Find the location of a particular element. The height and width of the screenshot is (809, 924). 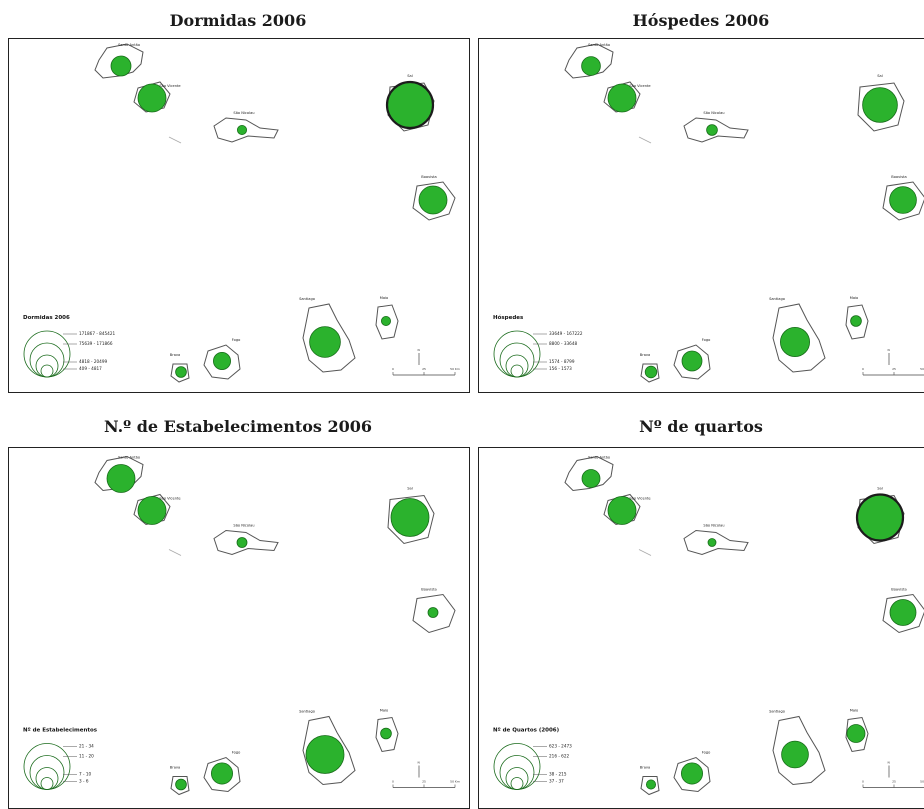

island-label: Santiago is located at coordinates (307, 712).